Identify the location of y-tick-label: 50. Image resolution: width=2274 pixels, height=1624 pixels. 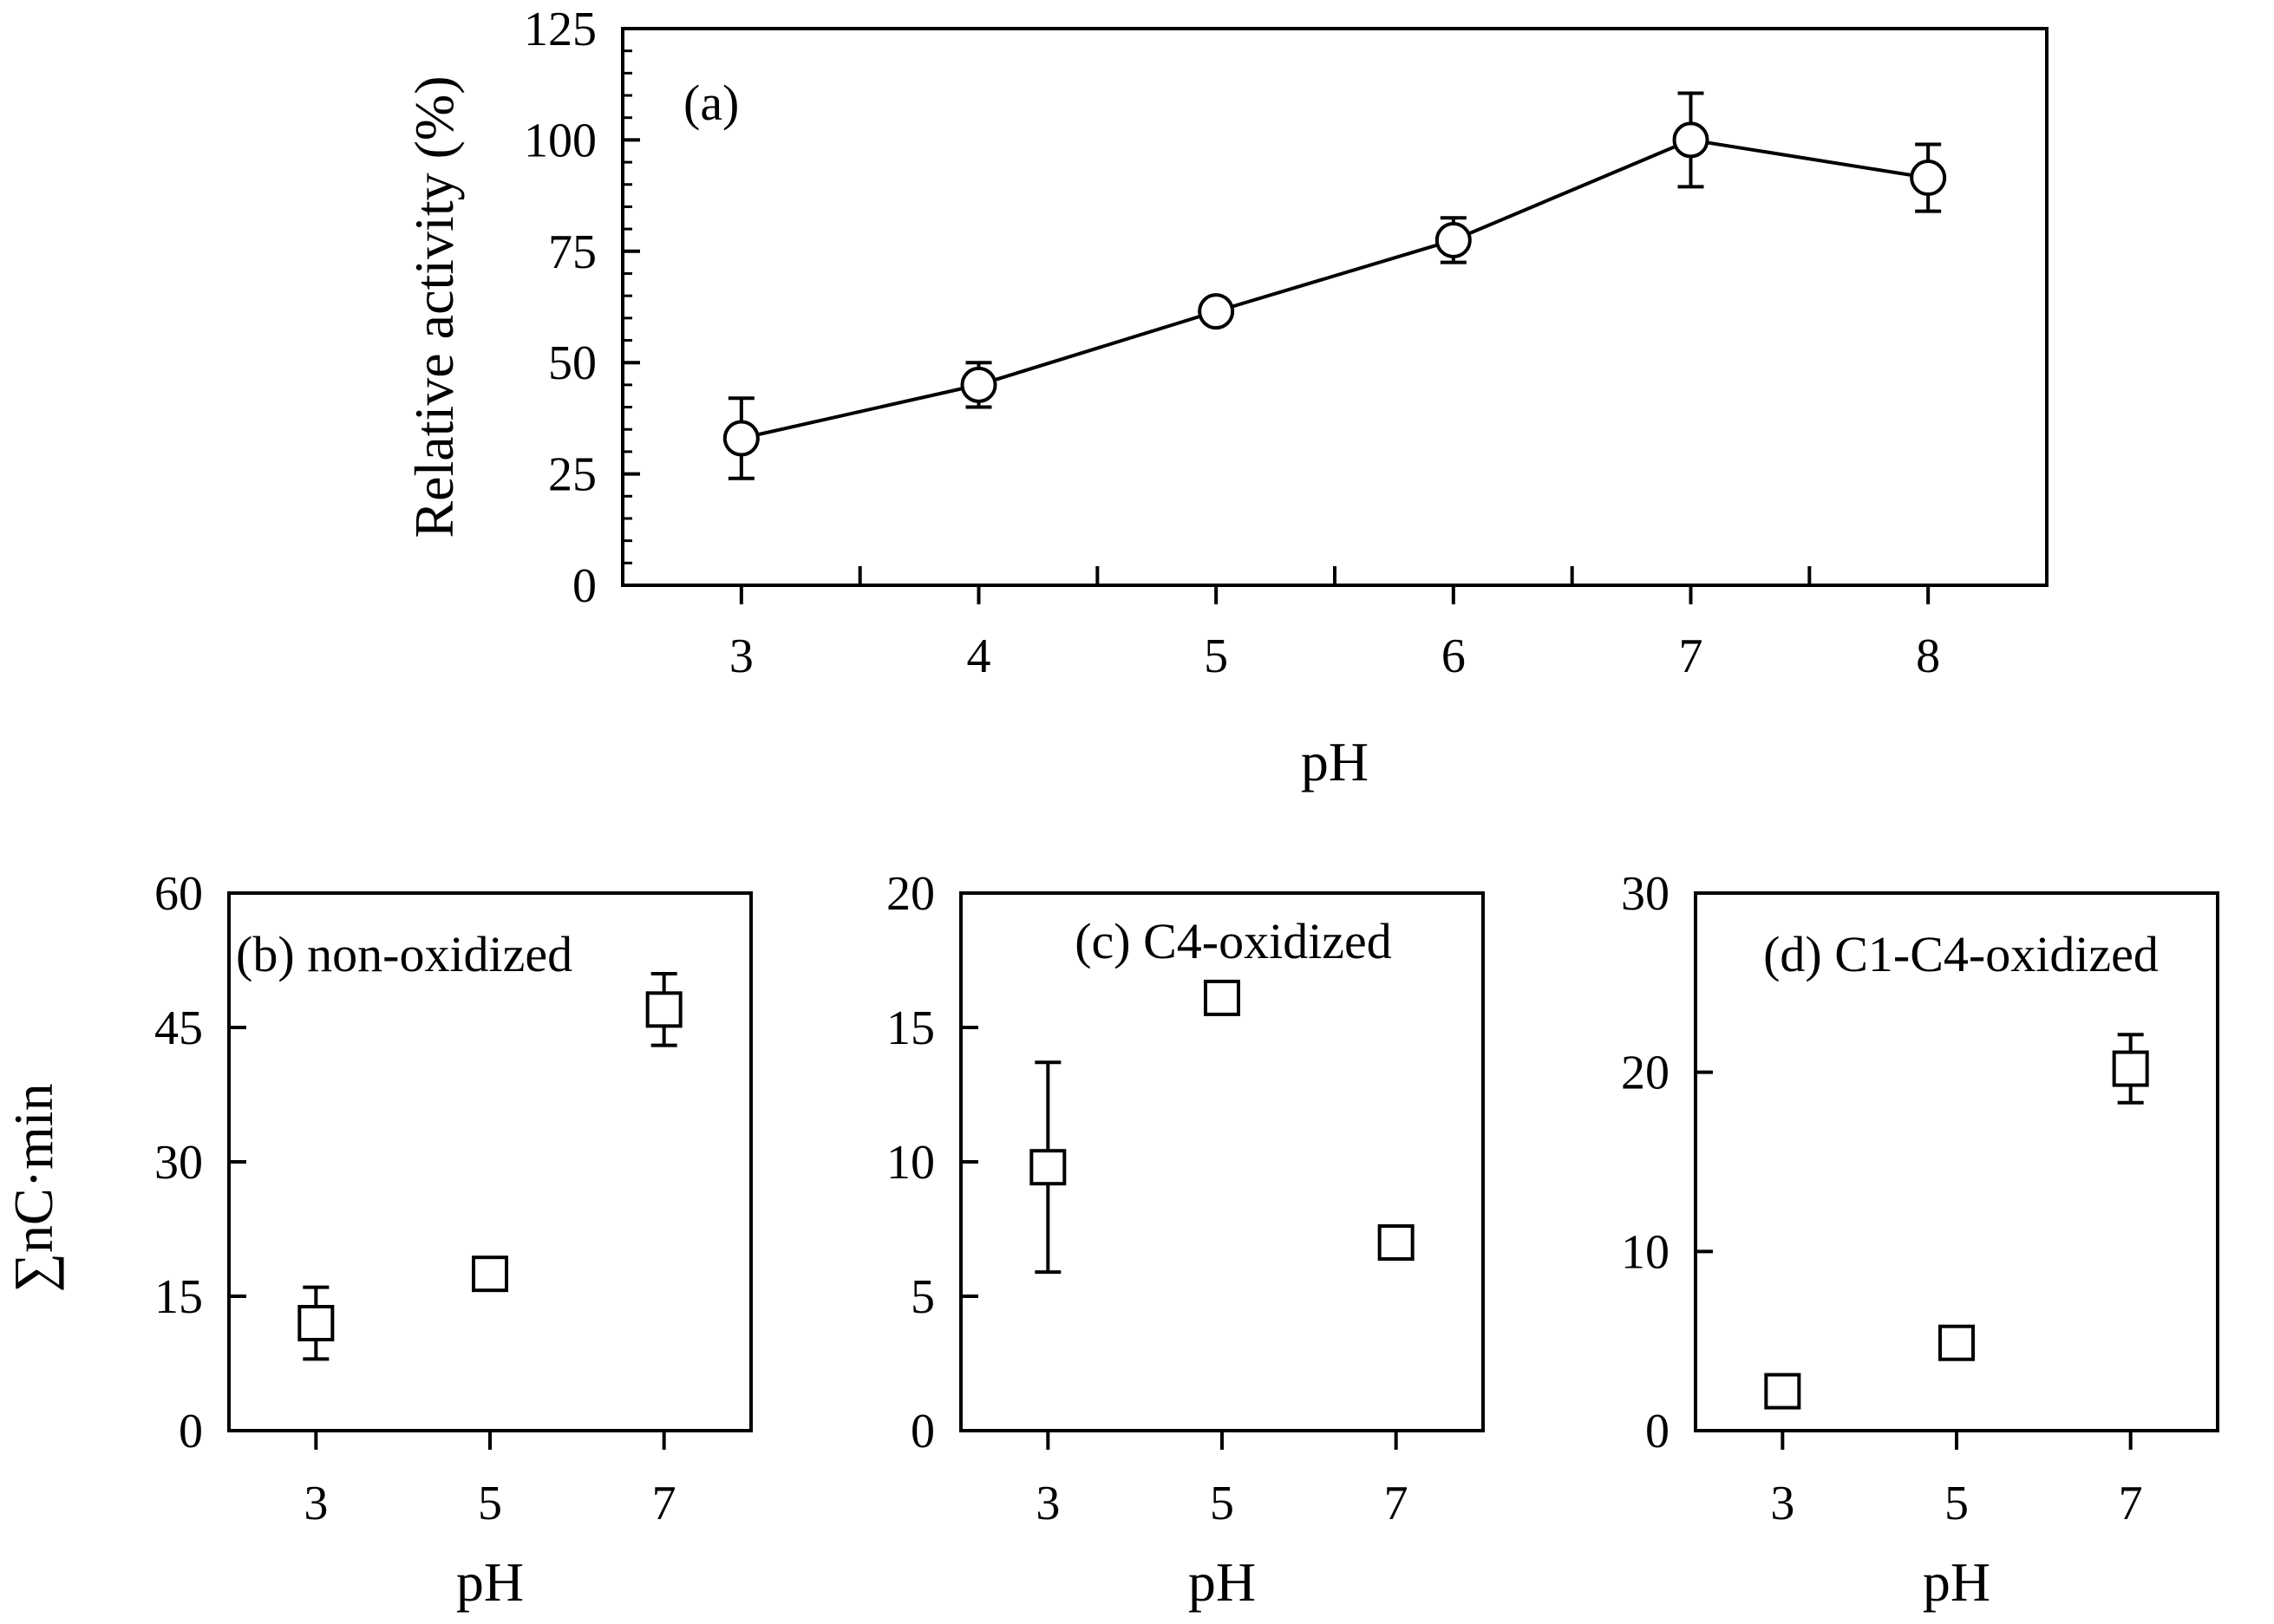
(572, 363).